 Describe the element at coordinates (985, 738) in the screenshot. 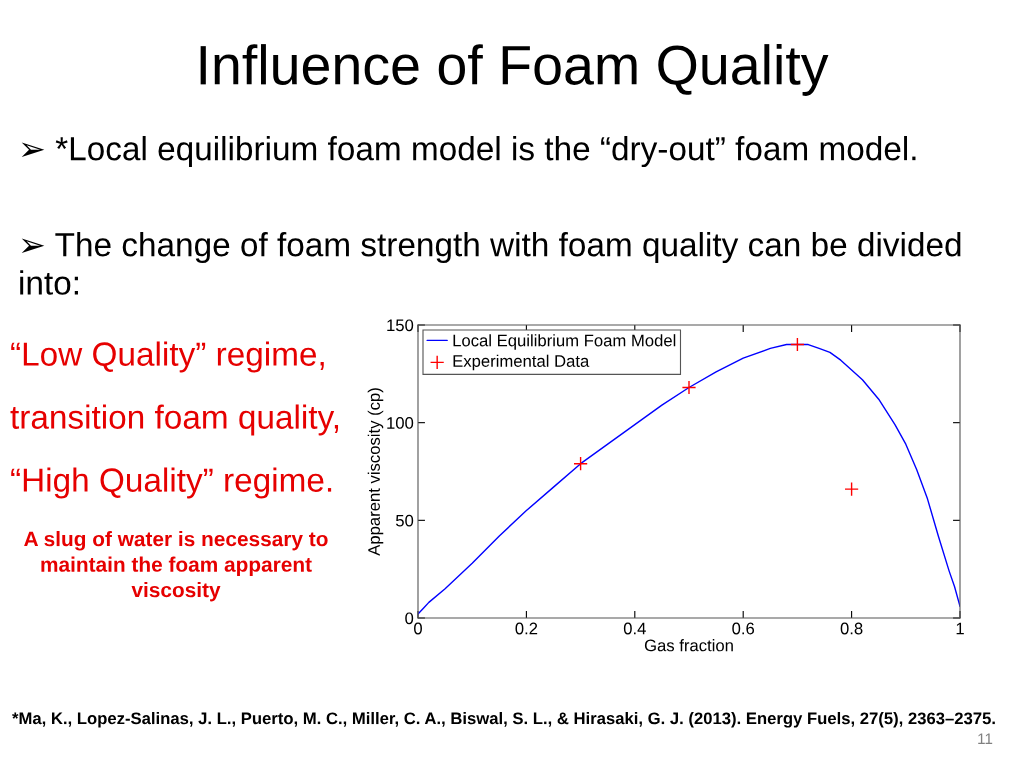

I see `text: 11` at that location.